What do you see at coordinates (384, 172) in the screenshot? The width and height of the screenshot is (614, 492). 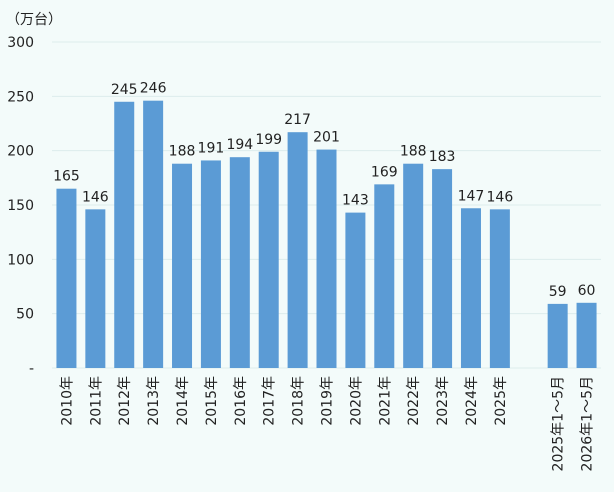 I see `data-label: 169` at bounding box center [384, 172].